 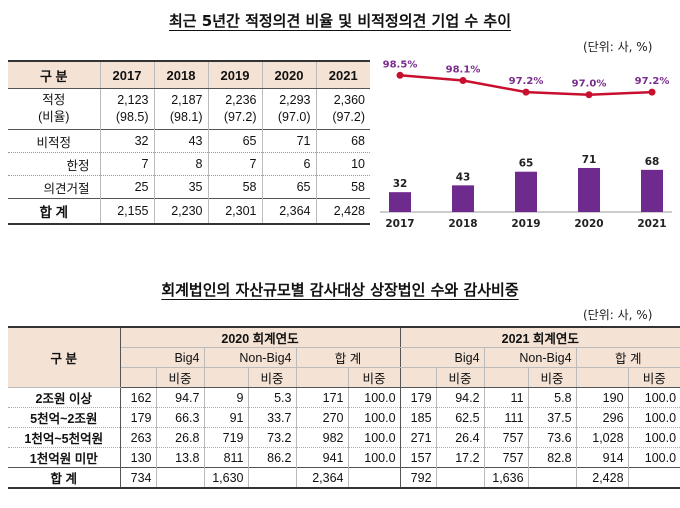 I want to click on table-header-row: 구 분 2017 2018 2019 2020 2021, so click(x=189, y=75).